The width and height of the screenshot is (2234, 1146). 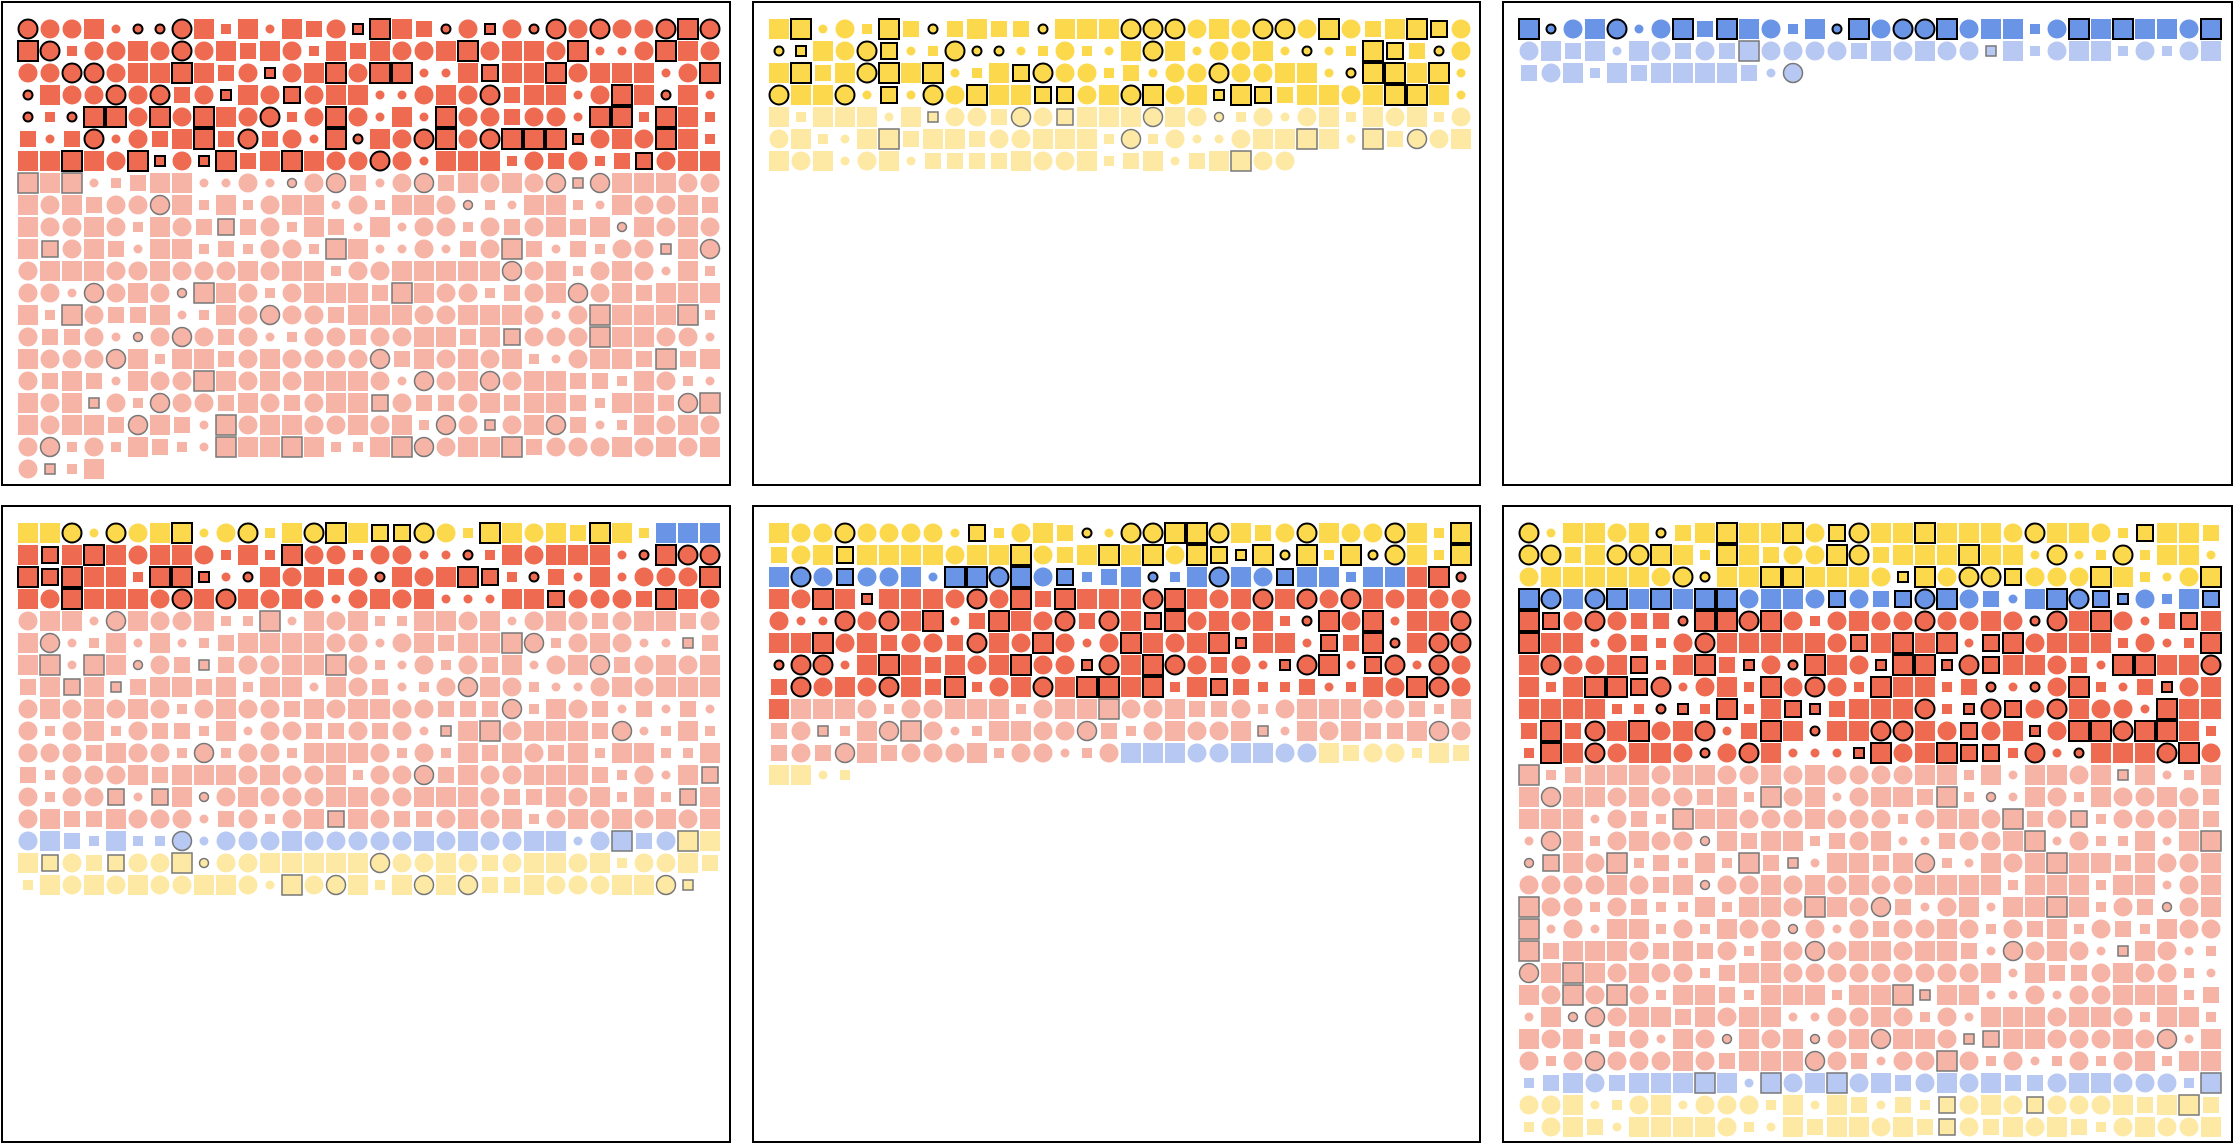 What do you see at coordinates (1859, 1105) in the screenshot?
I see `waffle-unit-6-yellow-light` at bounding box center [1859, 1105].